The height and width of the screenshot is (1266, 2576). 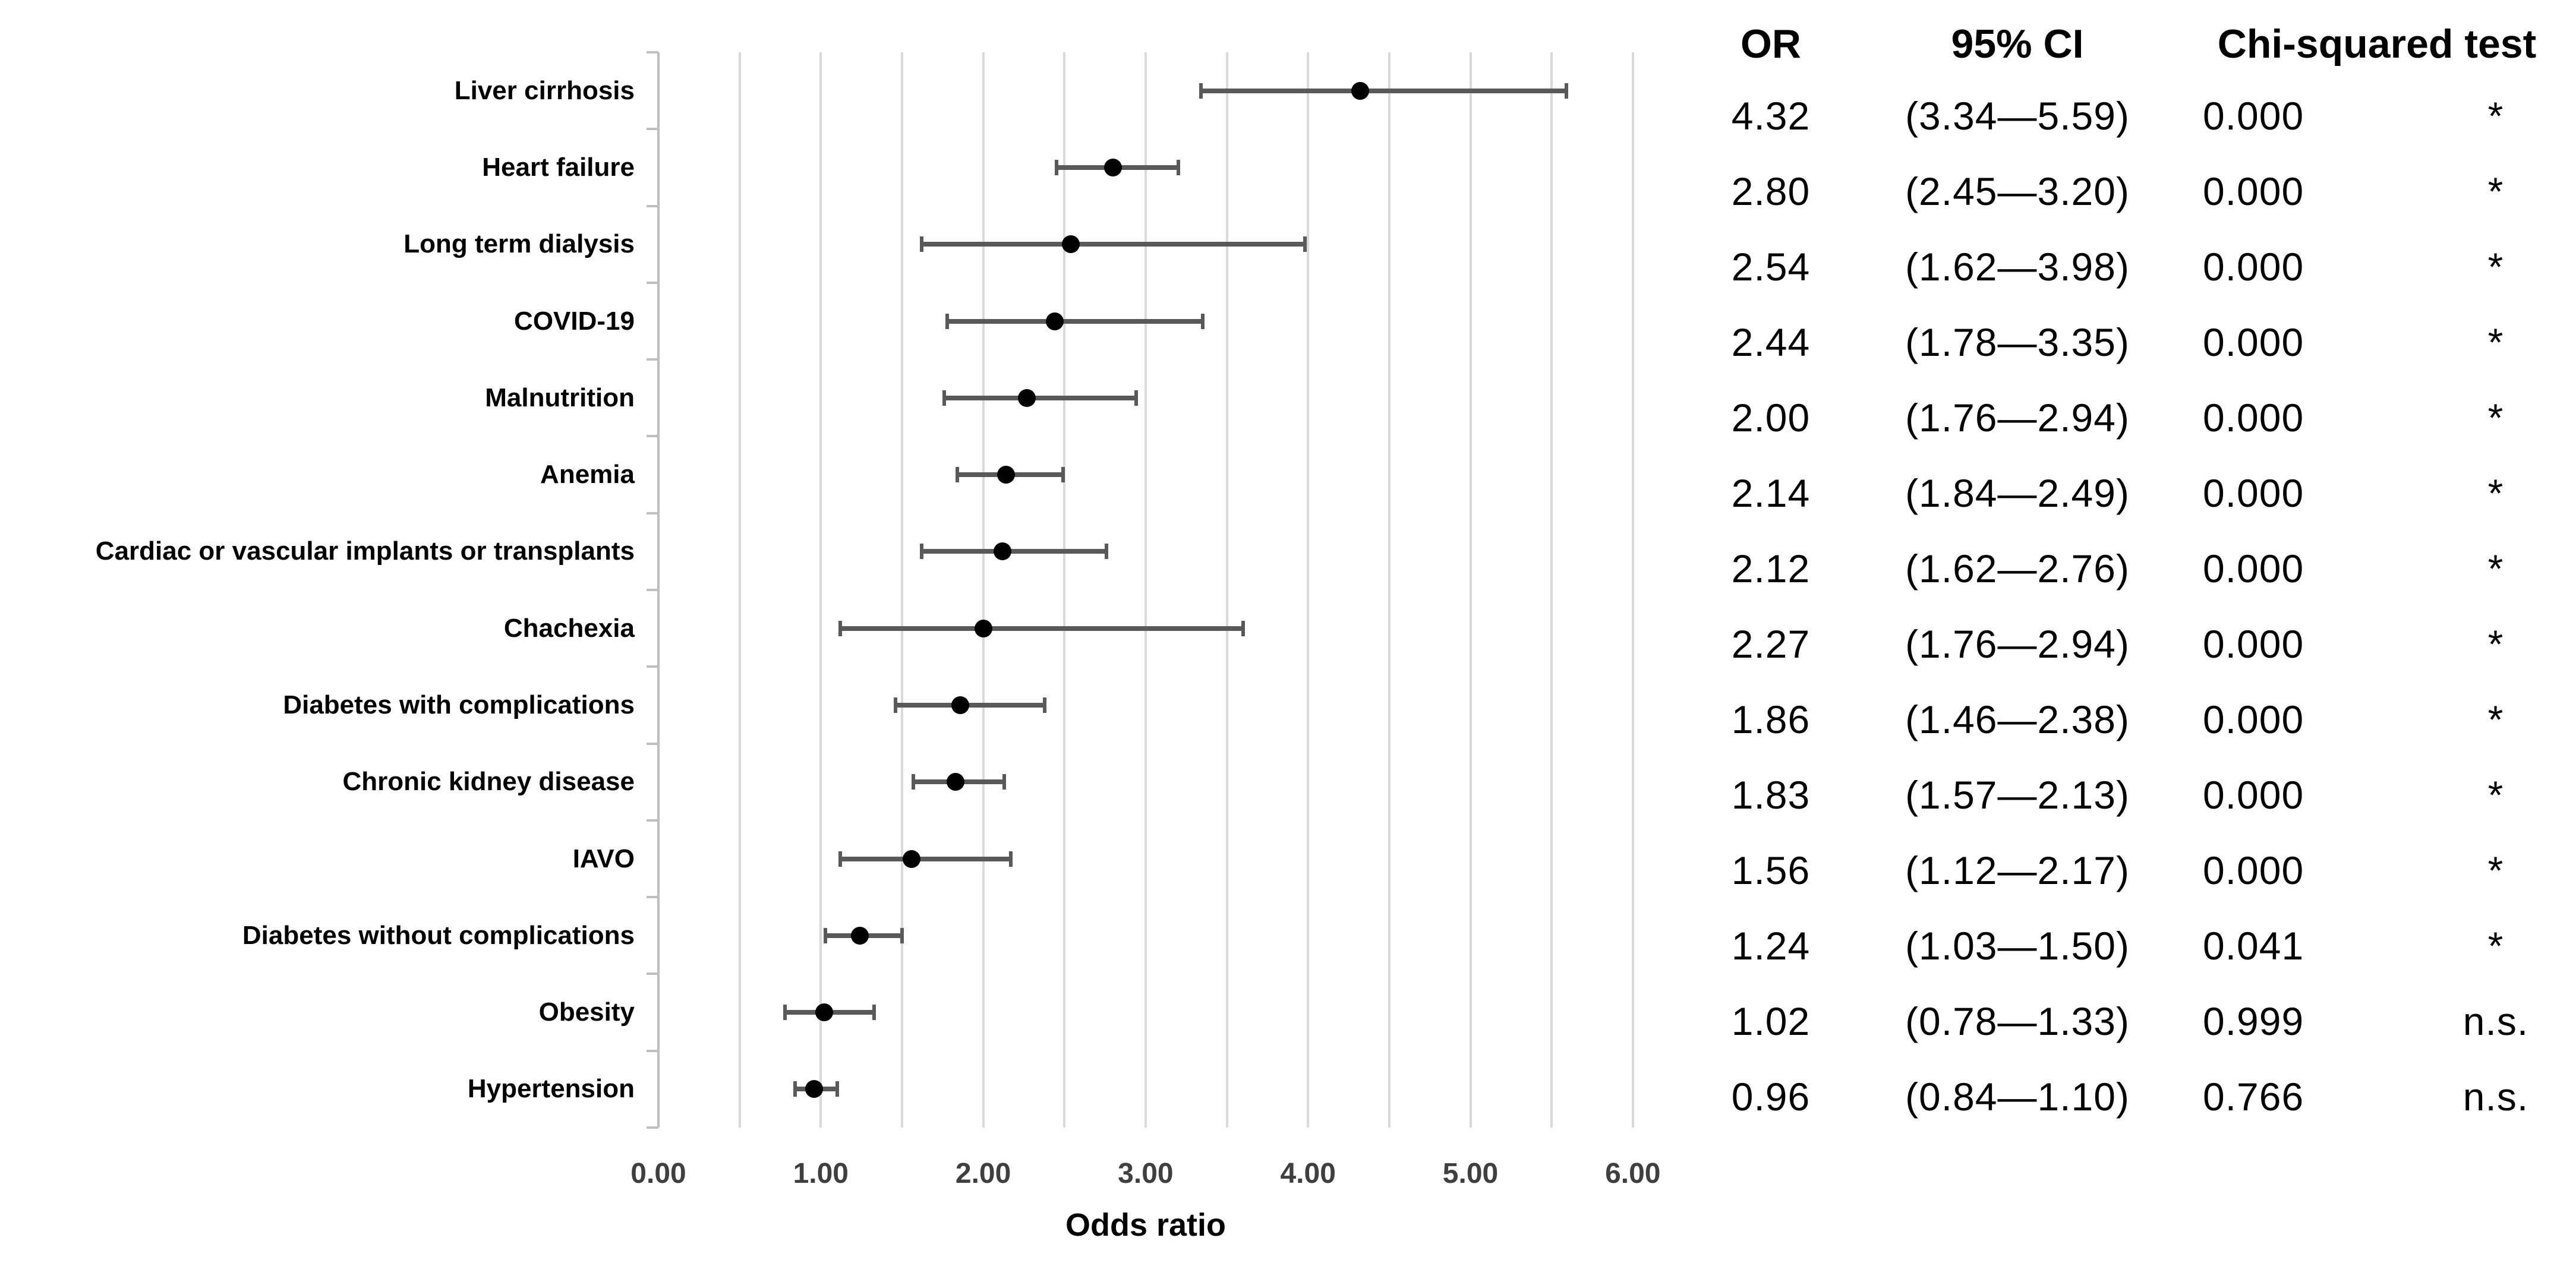 I want to click on table-ci-value: (1.12—2.17), so click(x=2018, y=870).